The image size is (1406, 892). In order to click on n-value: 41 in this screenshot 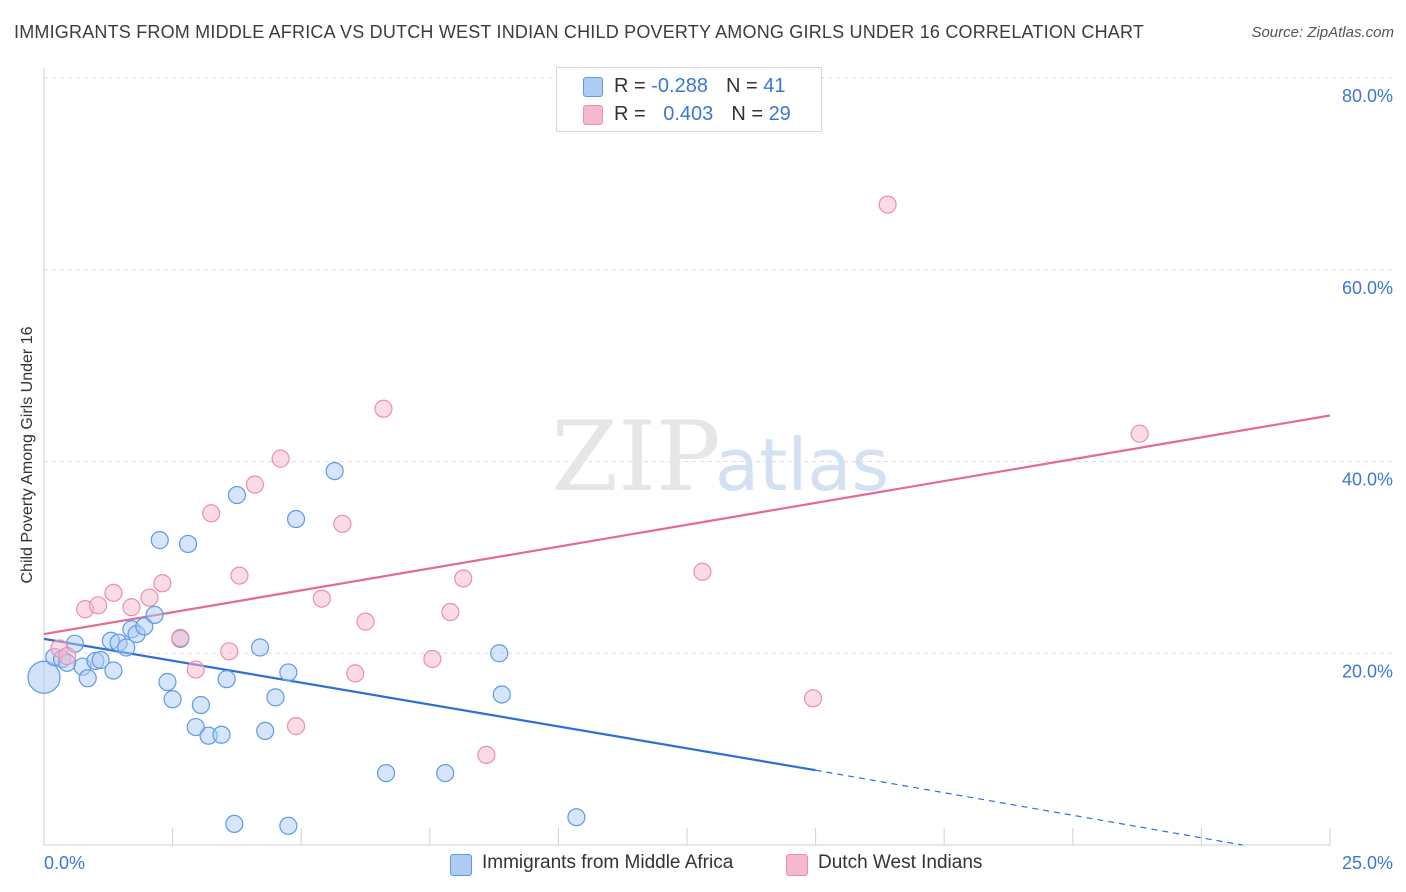, I will do `click(774, 86)`.